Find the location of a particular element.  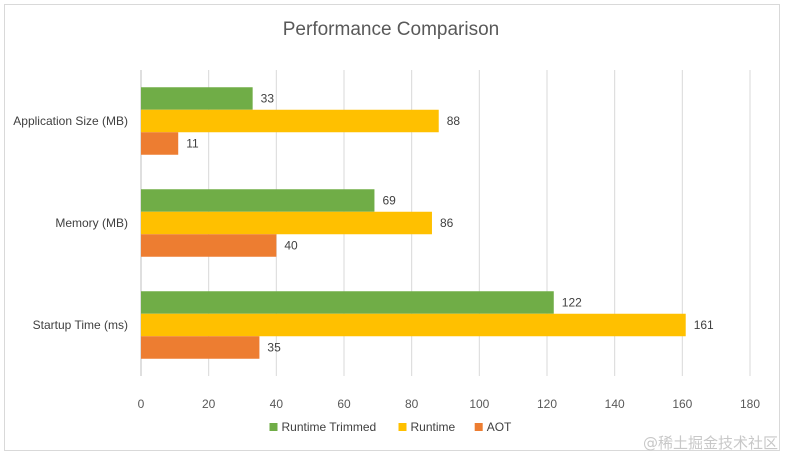

legend-label: AOT is located at coordinates (499, 427).